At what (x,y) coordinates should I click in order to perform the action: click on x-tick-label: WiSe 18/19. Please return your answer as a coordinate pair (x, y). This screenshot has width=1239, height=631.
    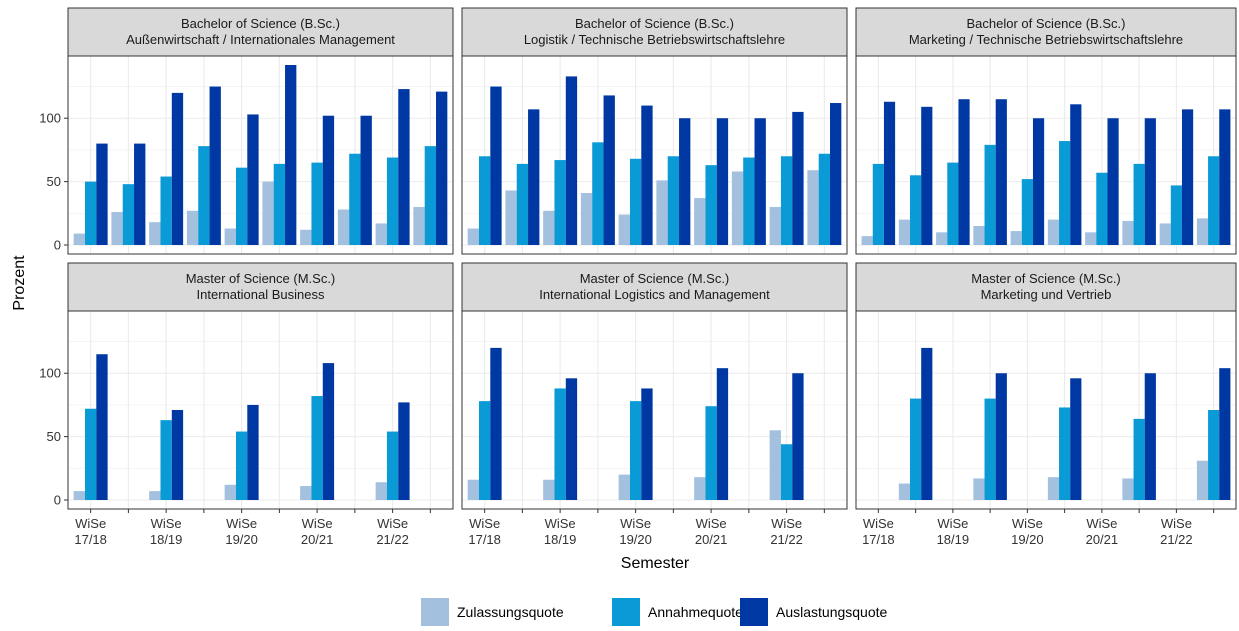
    Looking at the image, I should click on (166, 531).